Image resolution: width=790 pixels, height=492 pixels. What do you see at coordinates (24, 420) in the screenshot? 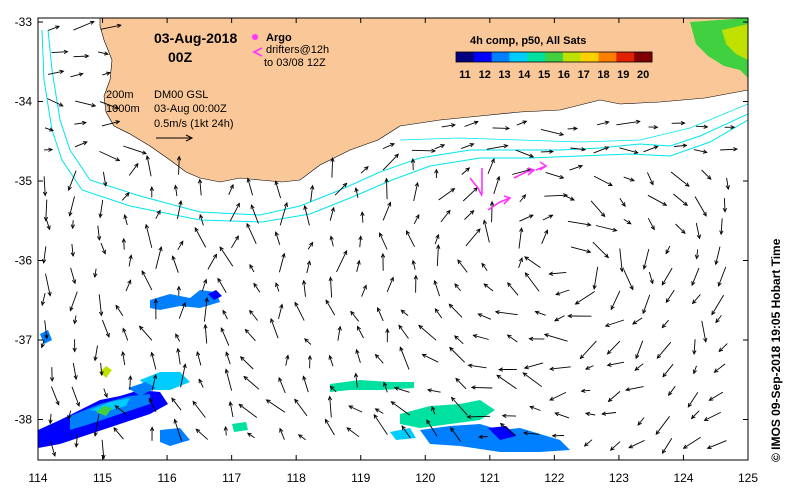
I see `y-tick-label: -38` at bounding box center [24, 420].